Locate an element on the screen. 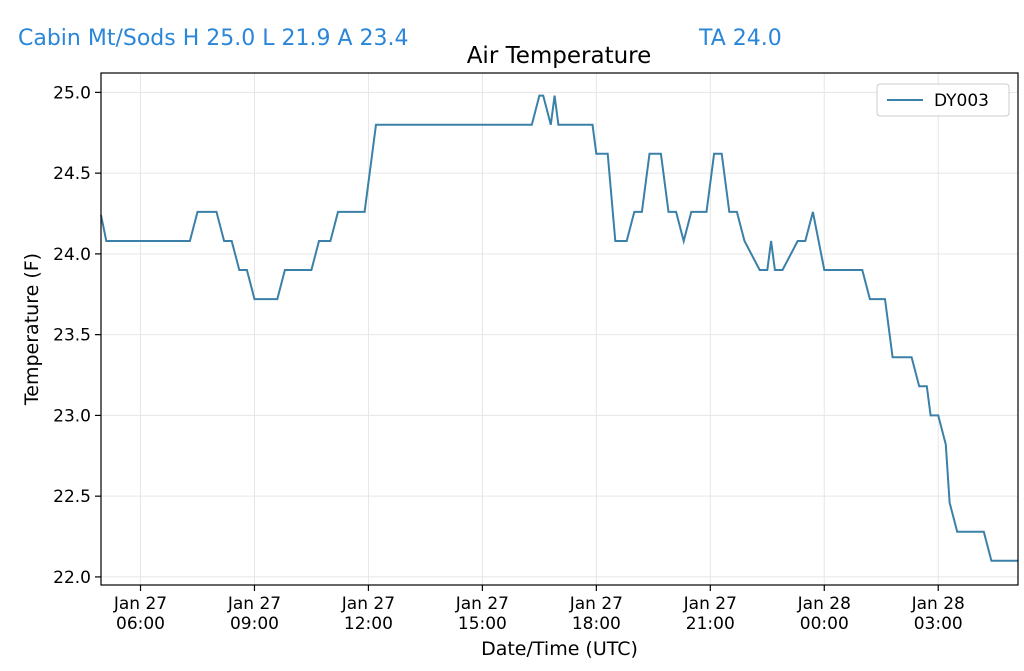 The image size is (1024, 671). x-tick-label-time: 21:00 is located at coordinates (710, 624).